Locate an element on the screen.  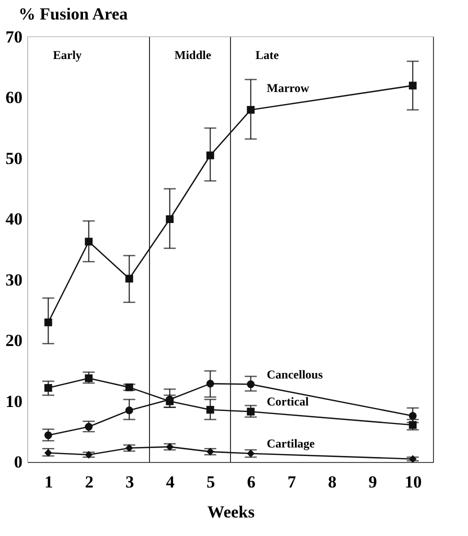
y-tick-label: 10 is located at coordinates (14, 401).